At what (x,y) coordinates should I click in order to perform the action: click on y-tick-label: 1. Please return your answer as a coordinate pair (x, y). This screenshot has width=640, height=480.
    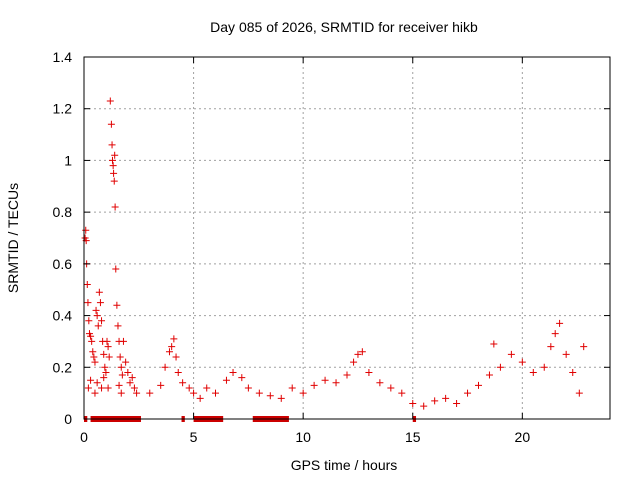
    Looking at the image, I should click on (68, 160).